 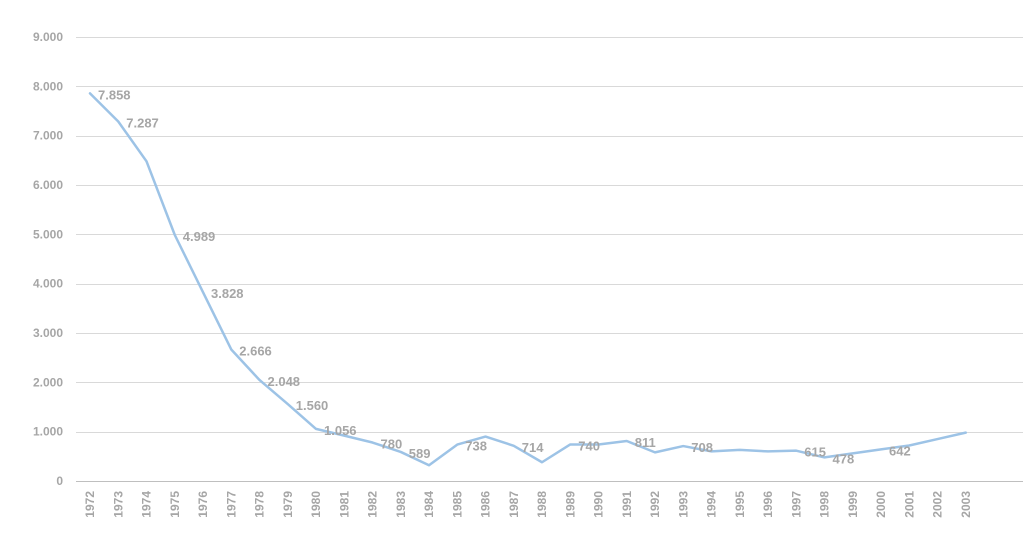 What do you see at coordinates (114, 94) in the screenshot?
I see `data-label: 7.858` at bounding box center [114, 94].